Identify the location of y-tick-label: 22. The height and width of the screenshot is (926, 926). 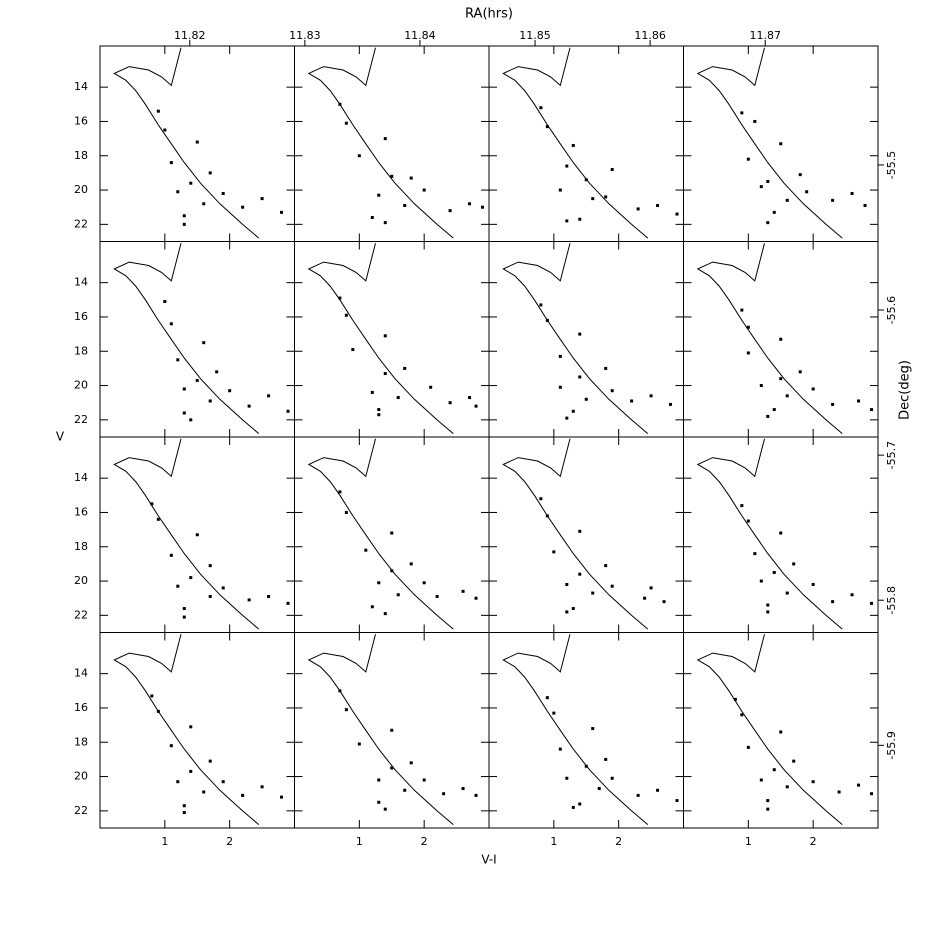
(81, 419).